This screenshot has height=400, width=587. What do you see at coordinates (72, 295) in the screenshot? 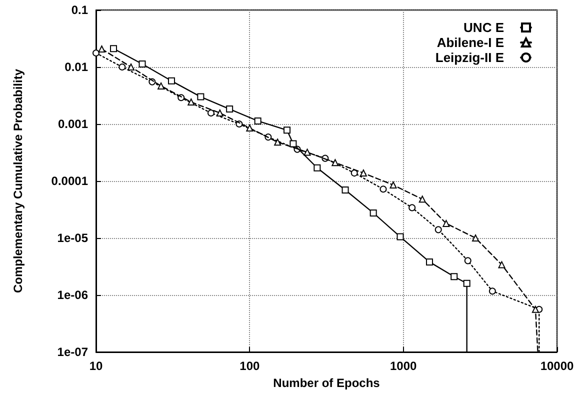
I see `y-tick-label: 1e-06` at bounding box center [72, 295].